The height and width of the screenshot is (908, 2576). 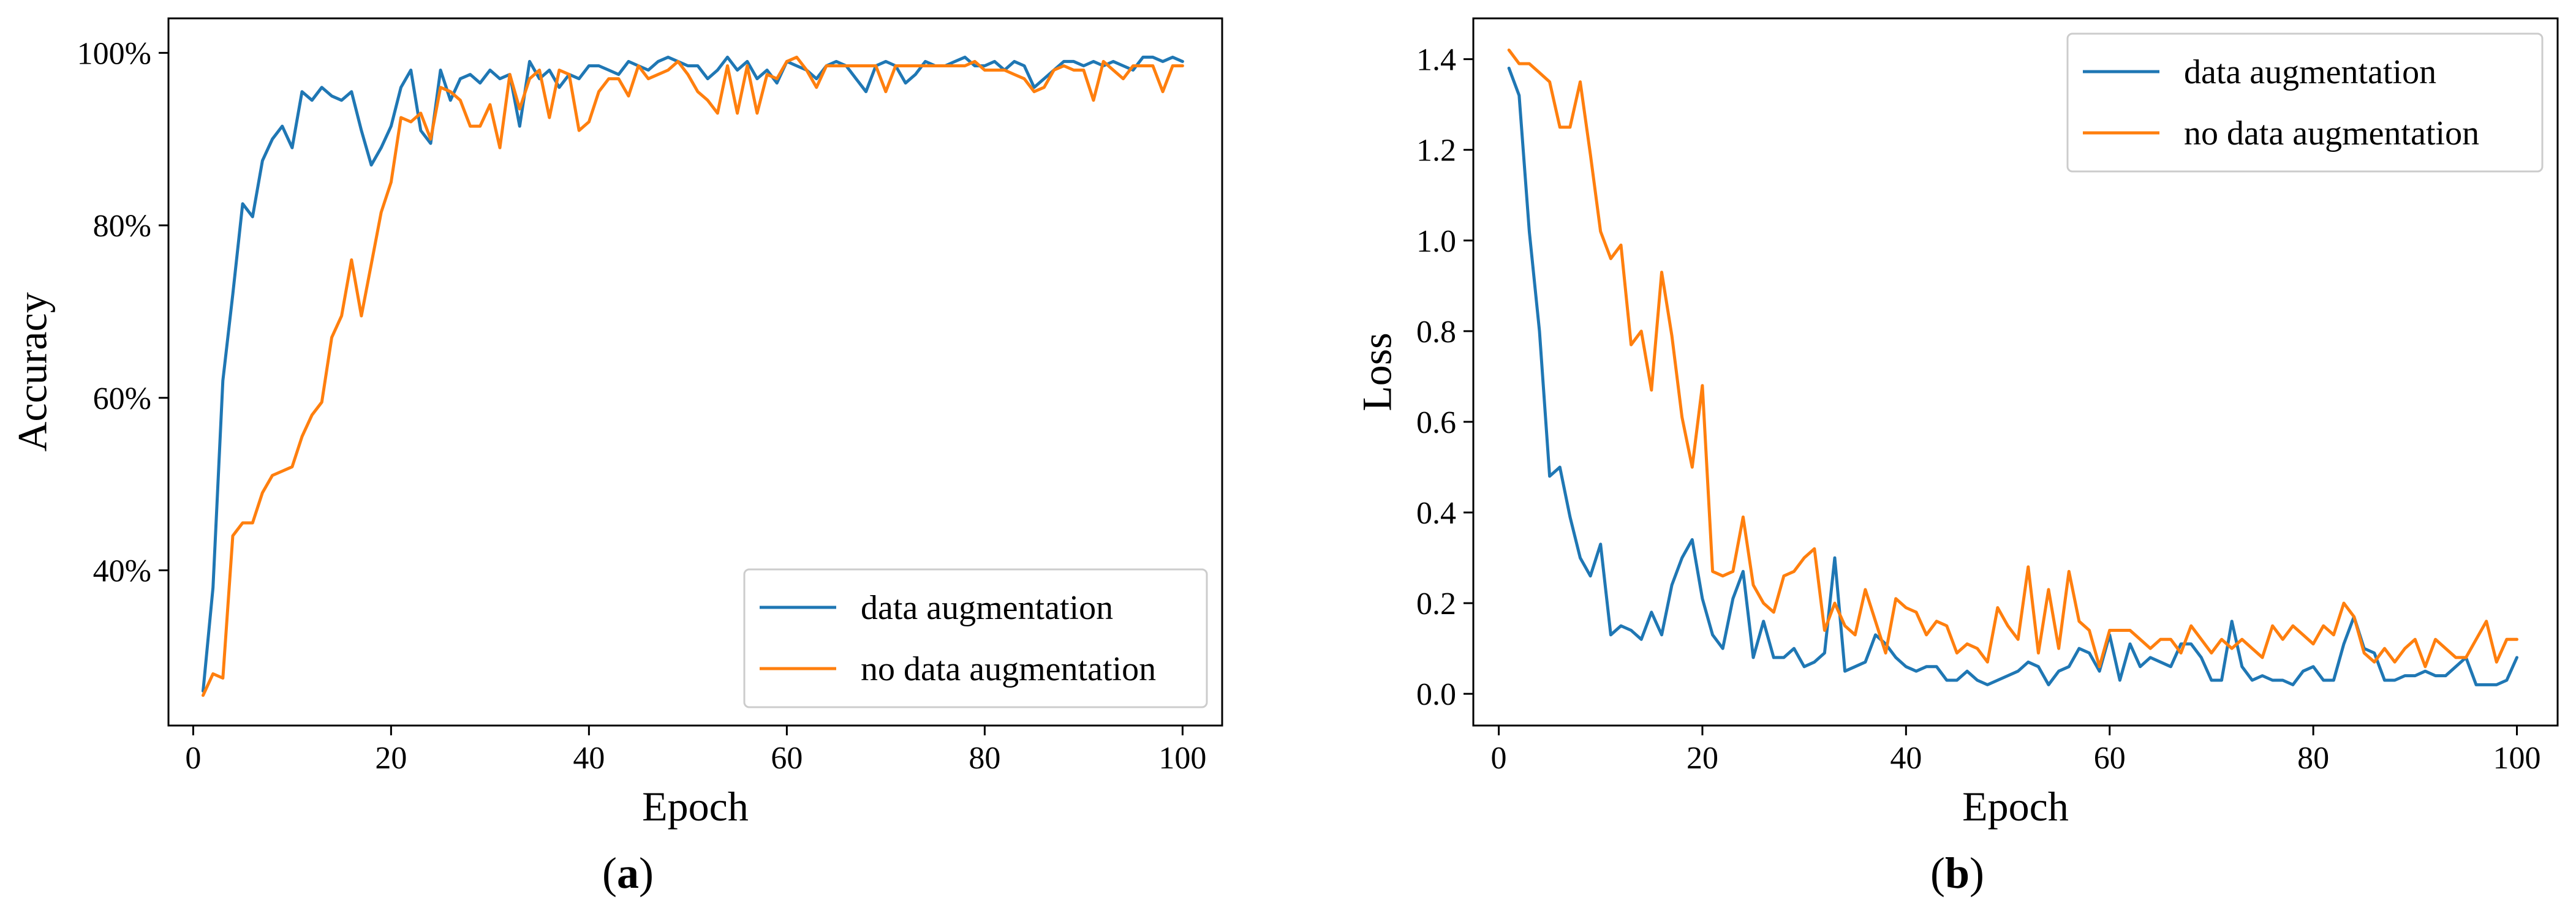 What do you see at coordinates (1436, 332) in the screenshot?
I see `y-tick-label: 0.8` at bounding box center [1436, 332].